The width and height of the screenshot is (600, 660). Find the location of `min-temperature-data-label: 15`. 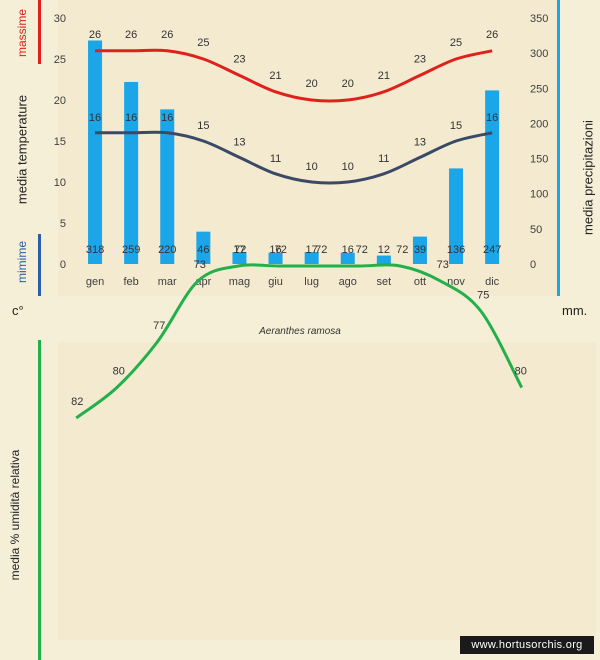

min-temperature-data-label: 15 is located at coordinates (456, 126).